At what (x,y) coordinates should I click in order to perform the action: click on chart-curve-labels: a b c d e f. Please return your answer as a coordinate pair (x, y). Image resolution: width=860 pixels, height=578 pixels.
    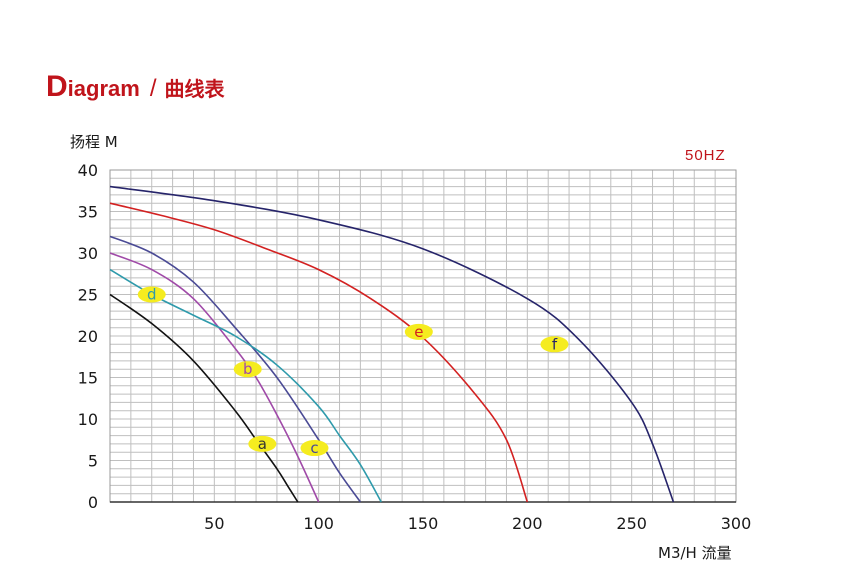
    Looking at the image, I should click on (353, 371).